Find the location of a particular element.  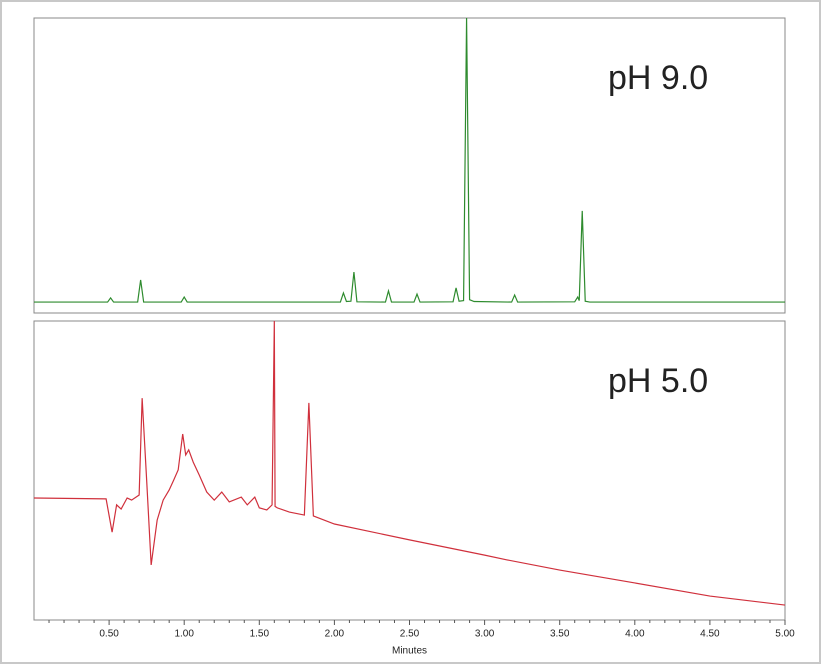

x-tick-label: 0.50 is located at coordinates (109, 634).